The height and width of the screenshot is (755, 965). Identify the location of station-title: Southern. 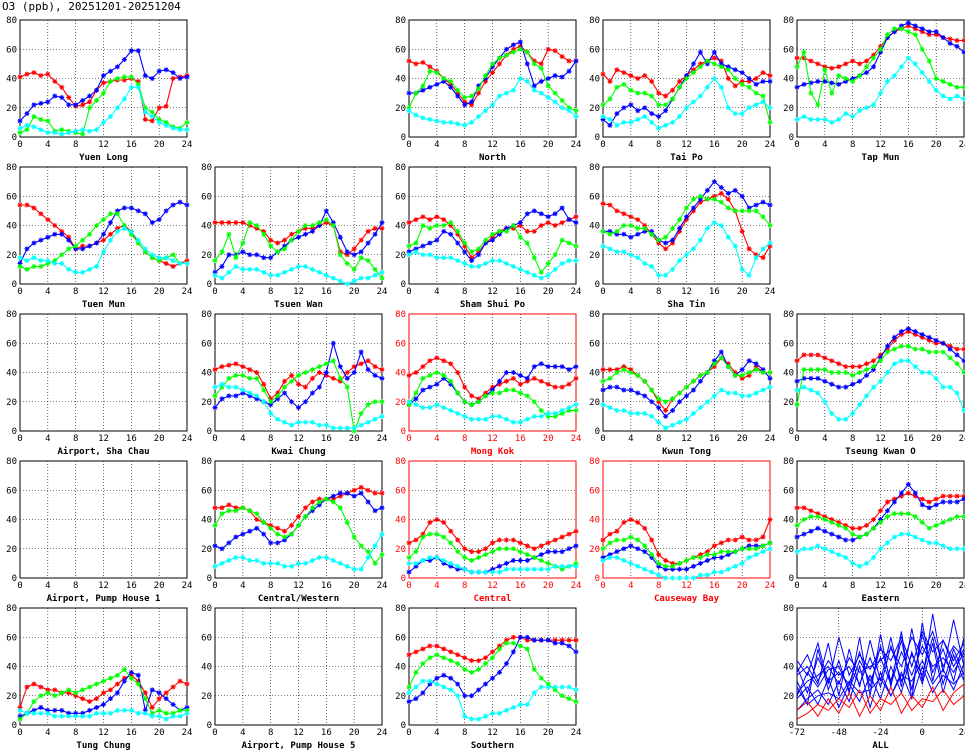
(492, 746).